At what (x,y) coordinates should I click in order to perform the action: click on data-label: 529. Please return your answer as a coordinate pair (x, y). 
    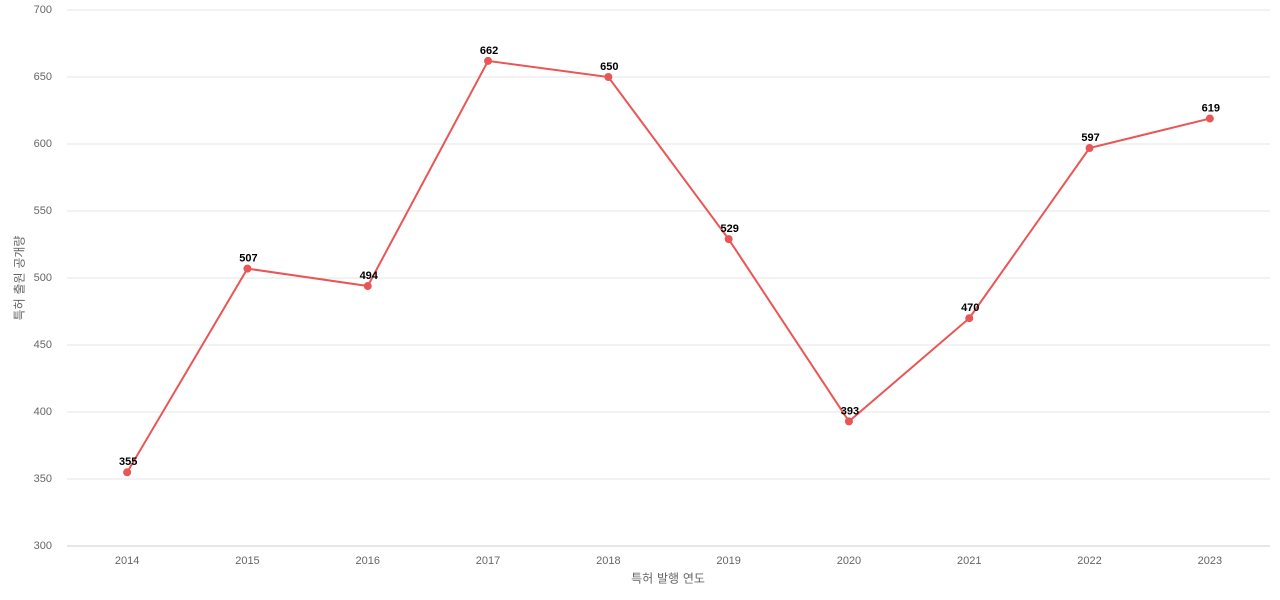
    Looking at the image, I should click on (729, 229).